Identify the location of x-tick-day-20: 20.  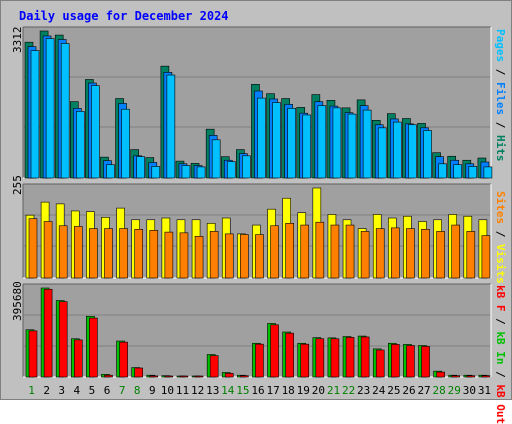
(318, 390).